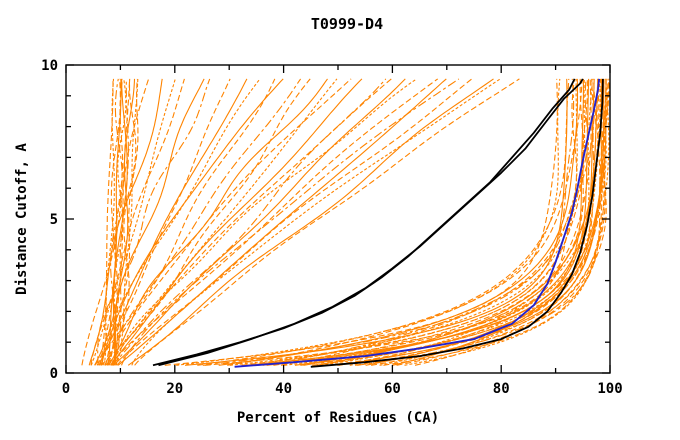  What do you see at coordinates (338, 418) in the screenshot?
I see `x-axis-label: Percent of Residues (CA)` at bounding box center [338, 418].